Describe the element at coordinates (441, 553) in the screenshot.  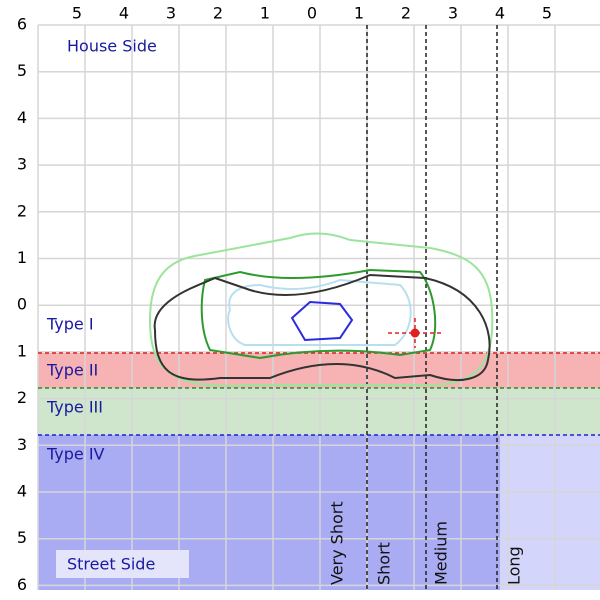
I see `distance-label: Medium` at that location.